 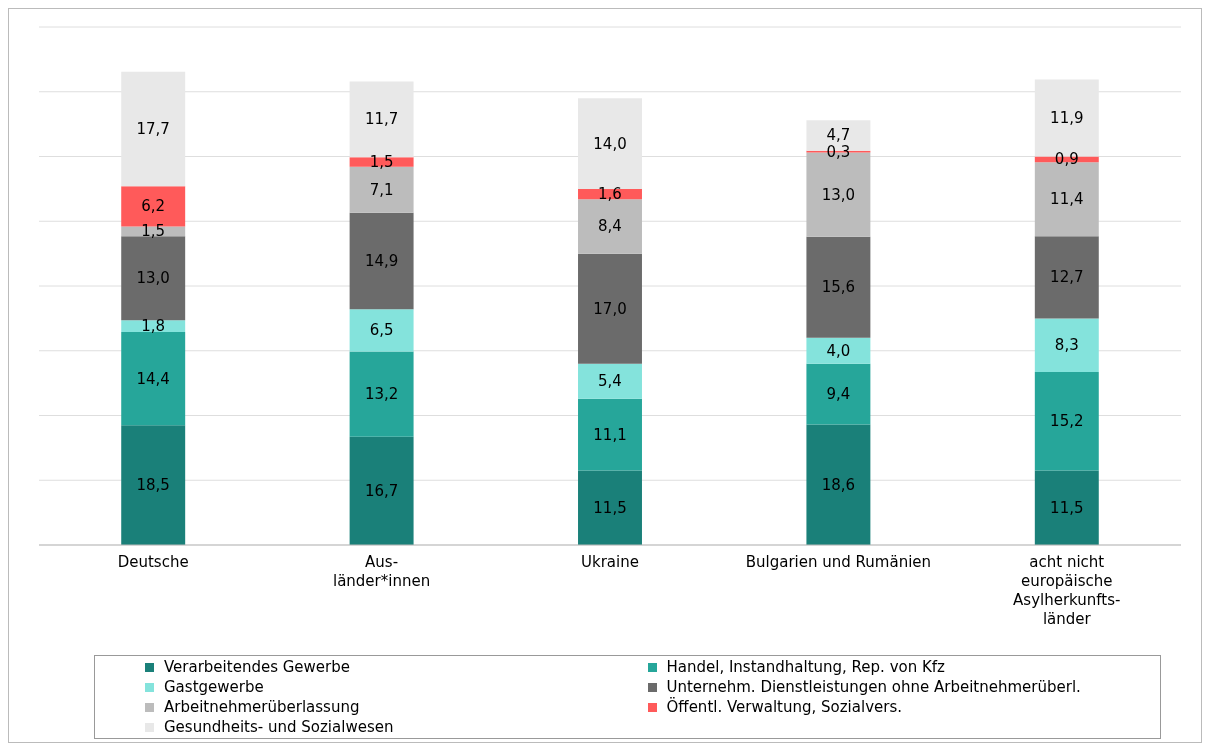 What do you see at coordinates (381, 189) in the screenshot?
I see `data-label: 7,1` at bounding box center [381, 189].